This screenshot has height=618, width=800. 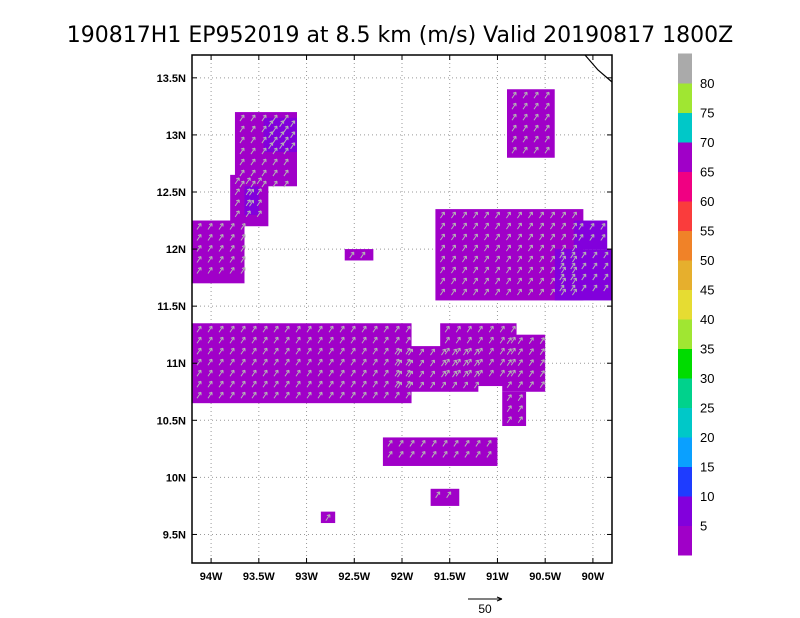 I want to click on reference-label: 50, so click(x=485, y=609).